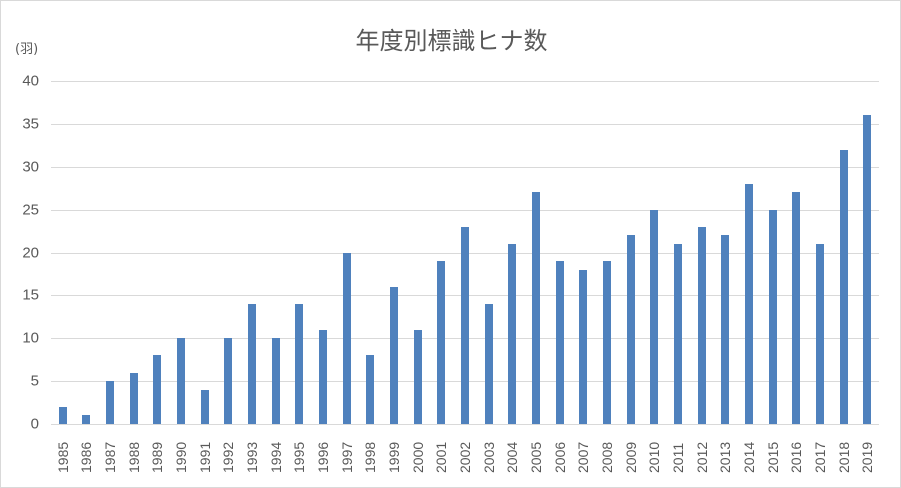 The width and height of the screenshot is (901, 488). What do you see at coordinates (796, 457) in the screenshot?
I see `x-tick-label: 2016` at bounding box center [796, 457].